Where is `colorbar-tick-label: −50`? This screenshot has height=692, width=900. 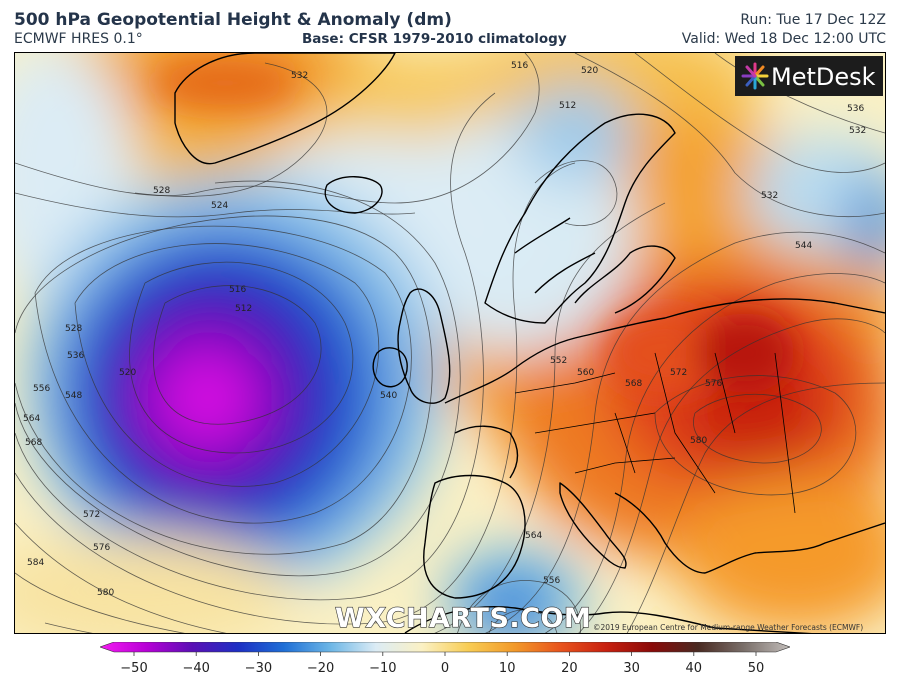
colorbar-tick-label: −50 is located at coordinates (133, 668).